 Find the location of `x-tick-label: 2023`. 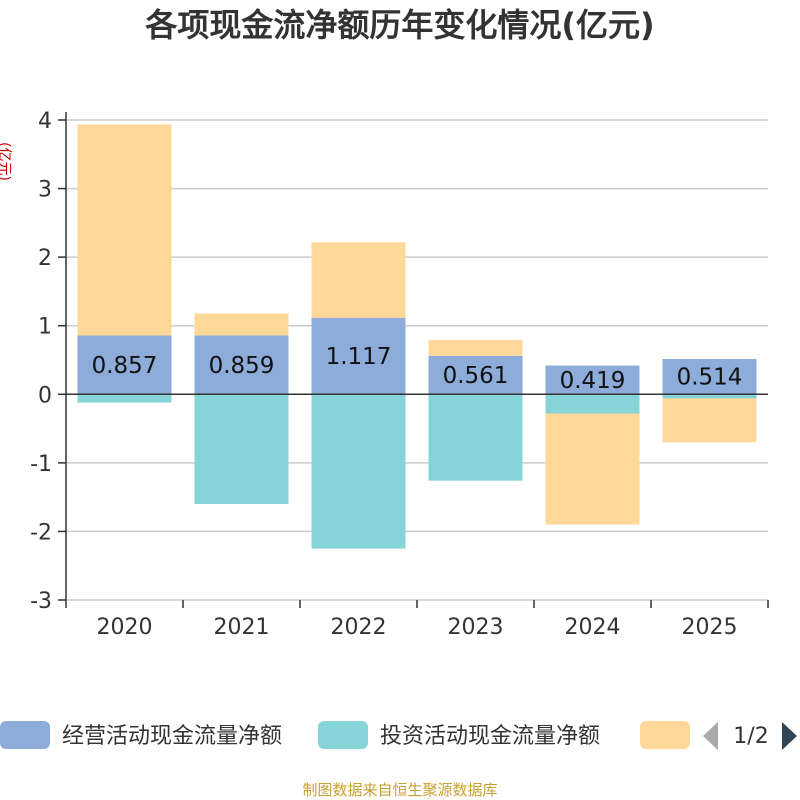

x-tick-label: 2023 is located at coordinates (476, 627).